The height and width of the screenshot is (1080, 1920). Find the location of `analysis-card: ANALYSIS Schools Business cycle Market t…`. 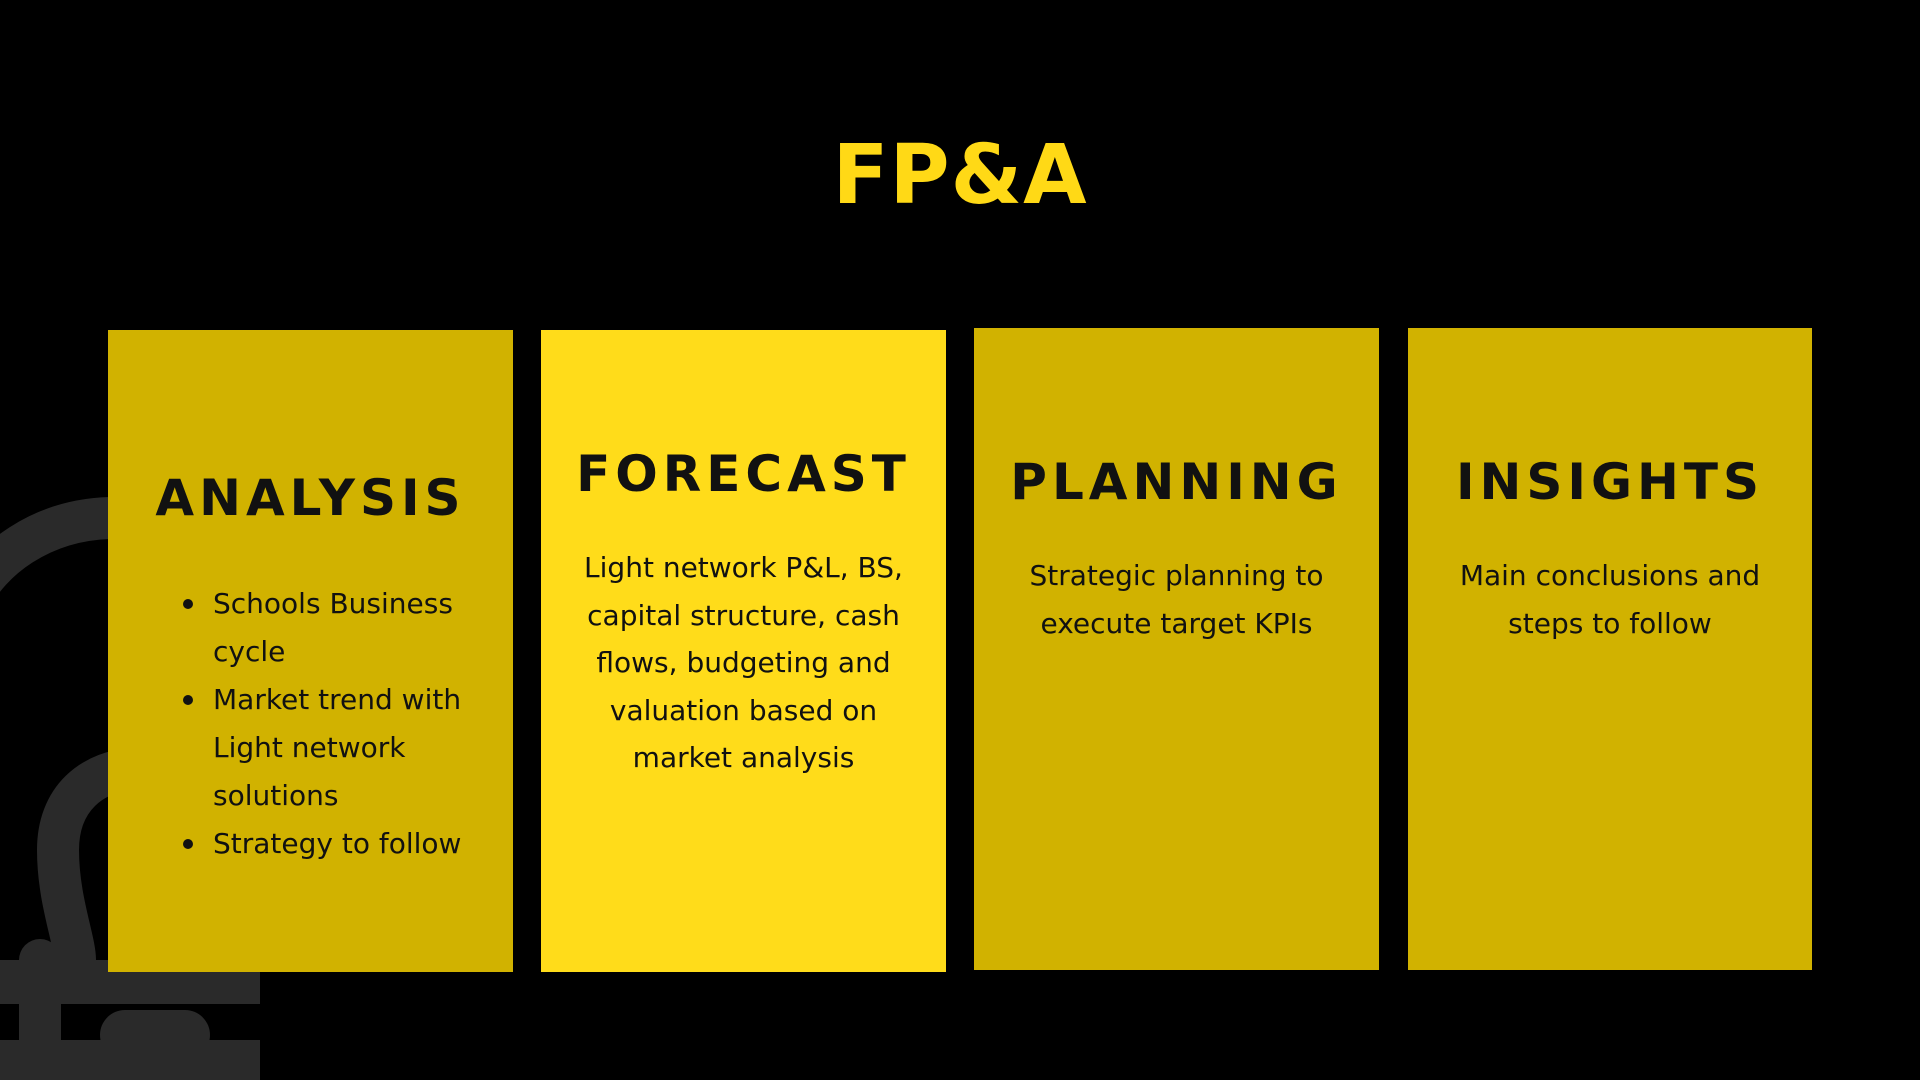

analysis-card: ANALYSIS Schools Business cycle Market t… is located at coordinates (310, 651).